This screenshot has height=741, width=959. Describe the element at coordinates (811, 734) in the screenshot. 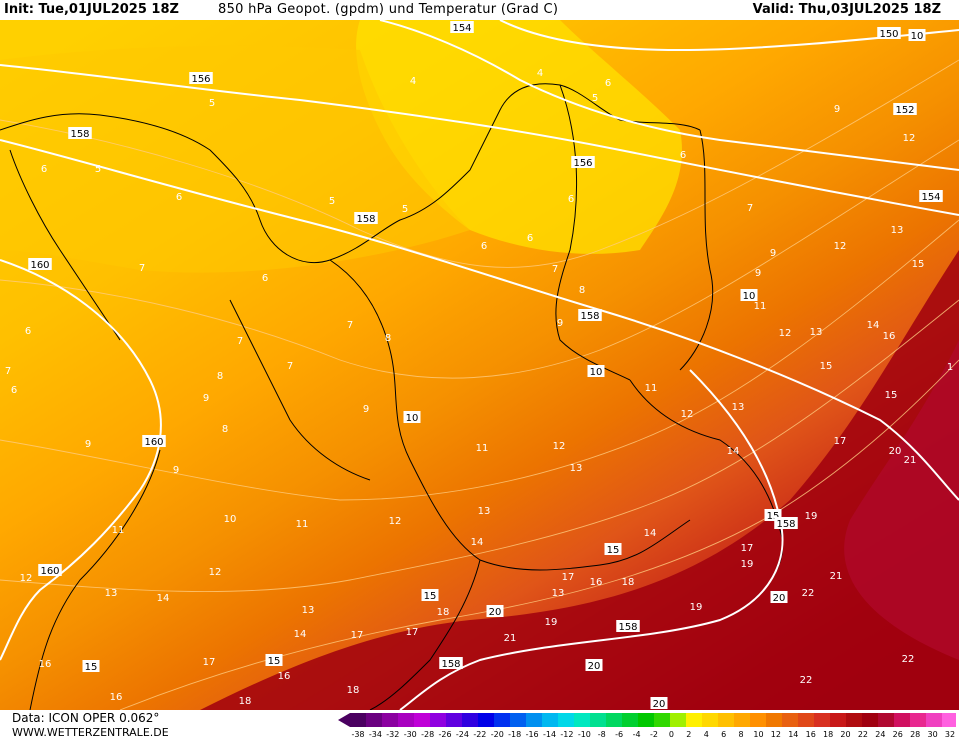

I see `legend-label: 16` at that location.